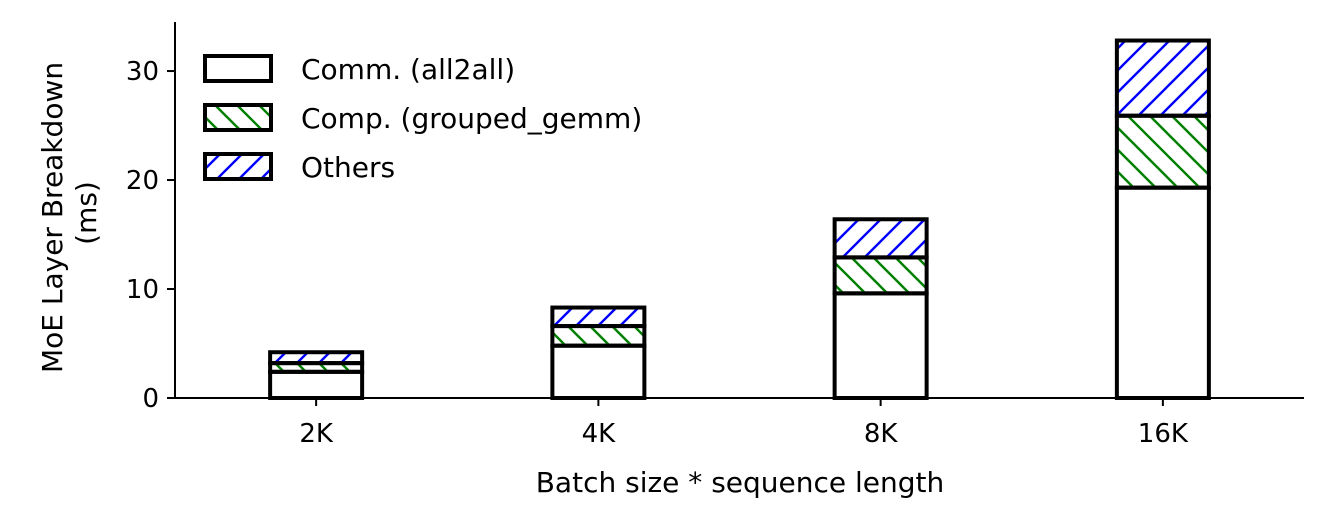 The image size is (1328, 525). What do you see at coordinates (1163, 434) in the screenshot?
I see `x-tick-label-16K: 16K` at bounding box center [1163, 434].